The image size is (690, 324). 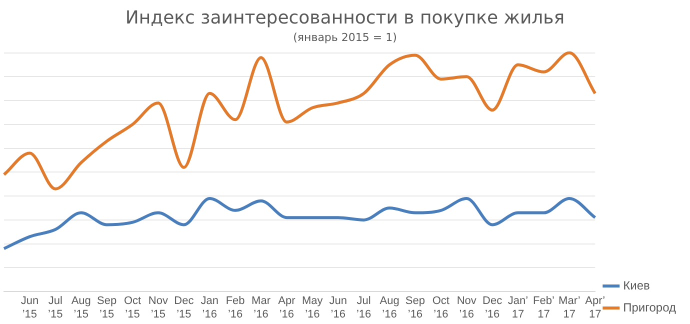 I want to click on x-tick-label: Nov ’15, so click(x=158, y=307).